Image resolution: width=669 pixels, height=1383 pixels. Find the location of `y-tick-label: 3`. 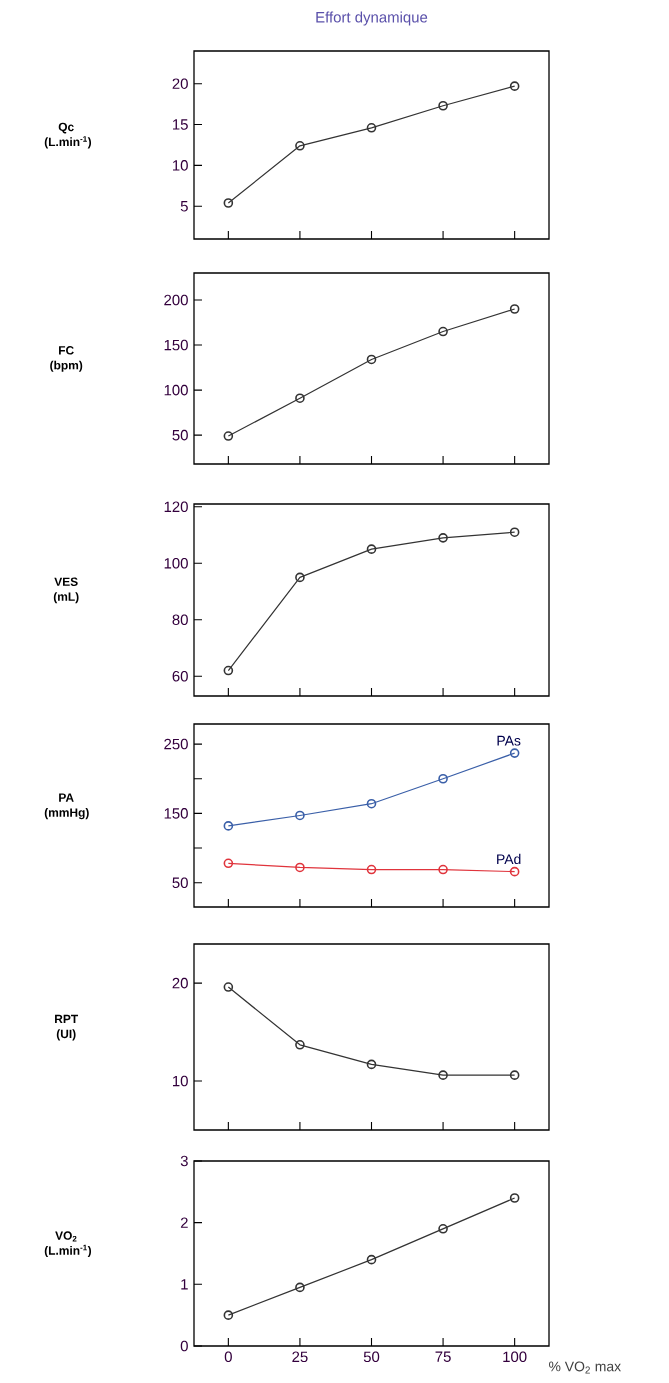

y-tick-label: 3 is located at coordinates (184, 1161).